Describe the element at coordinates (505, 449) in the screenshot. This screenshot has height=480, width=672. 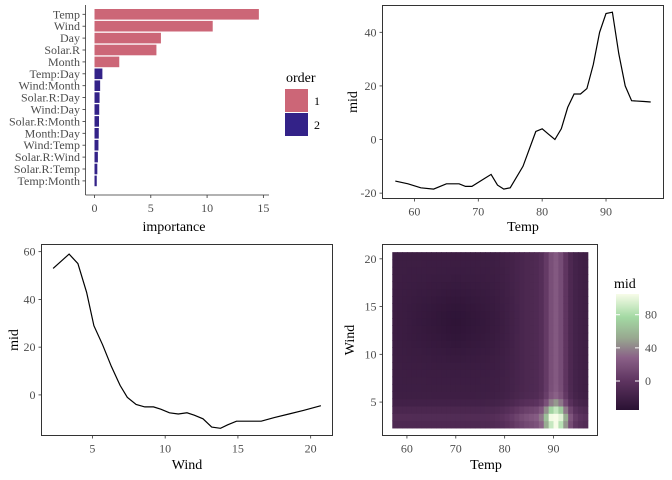
I see `heatmap-x-tick-label: 80` at that location.